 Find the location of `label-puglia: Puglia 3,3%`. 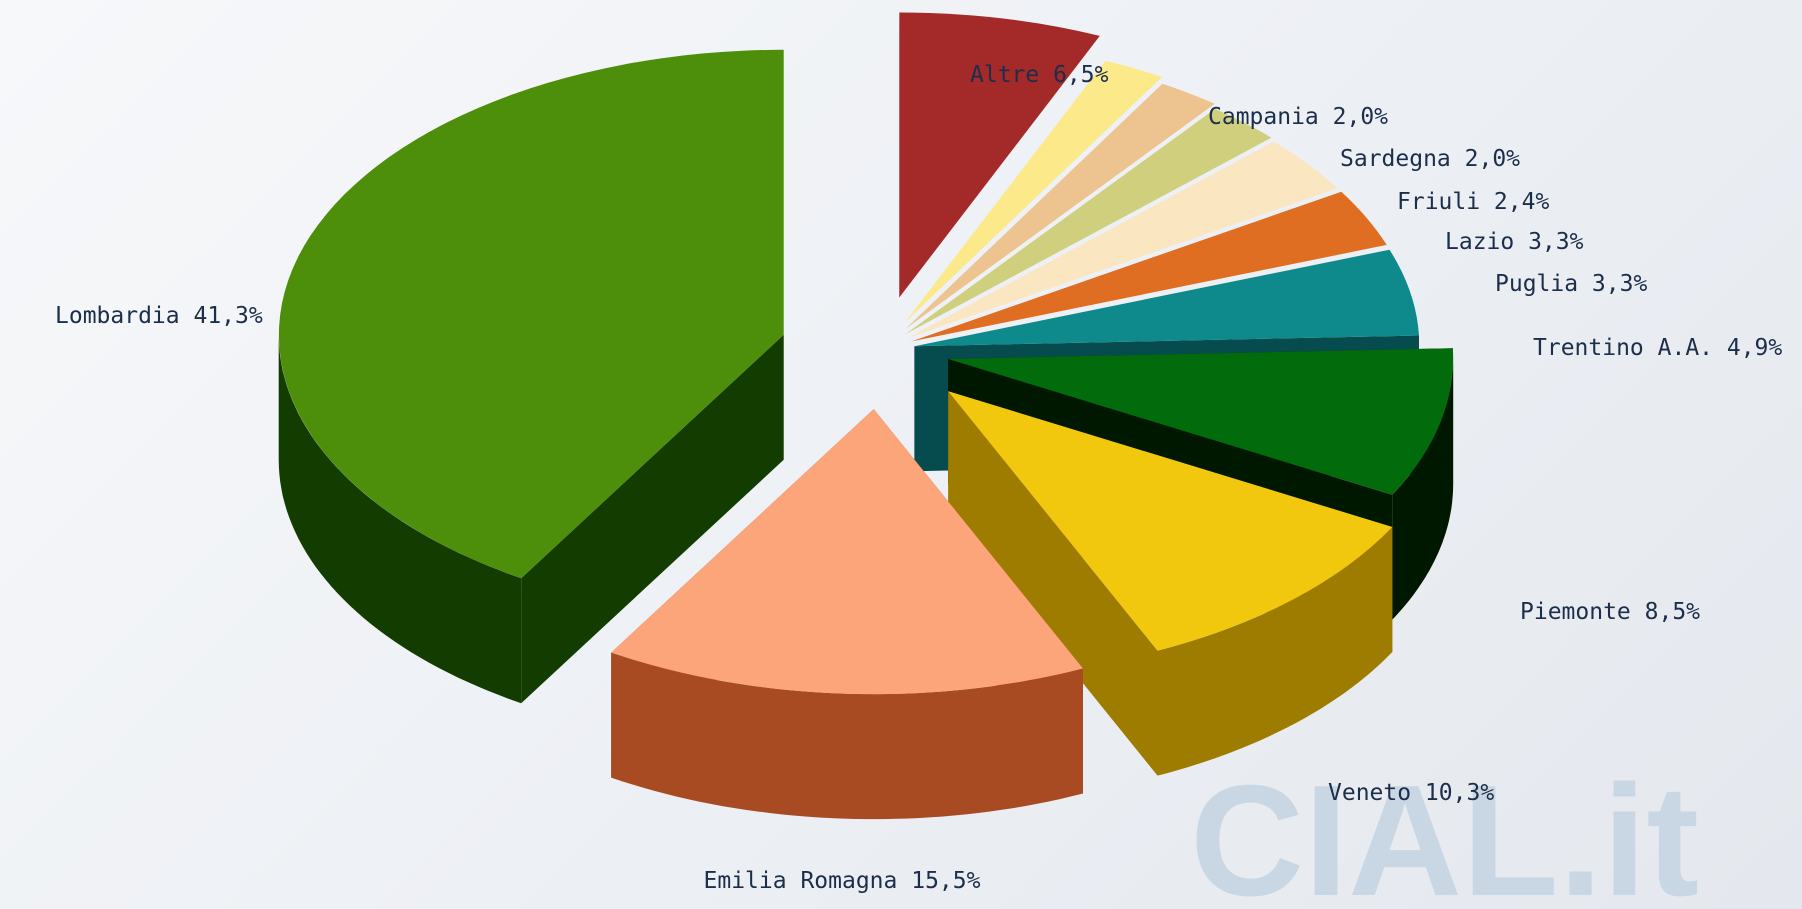

label-puglia: Puglia 3,3% is located at coordinates (1571, 284).